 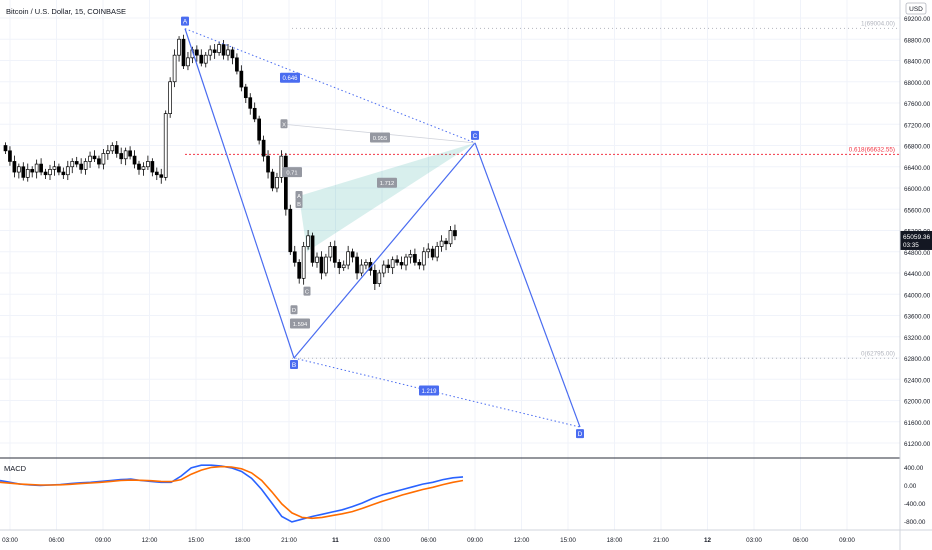 I want to click on macd-pane: MACD 400.00 0.00 -400.00 -800.00, so click(x=463, y=495).